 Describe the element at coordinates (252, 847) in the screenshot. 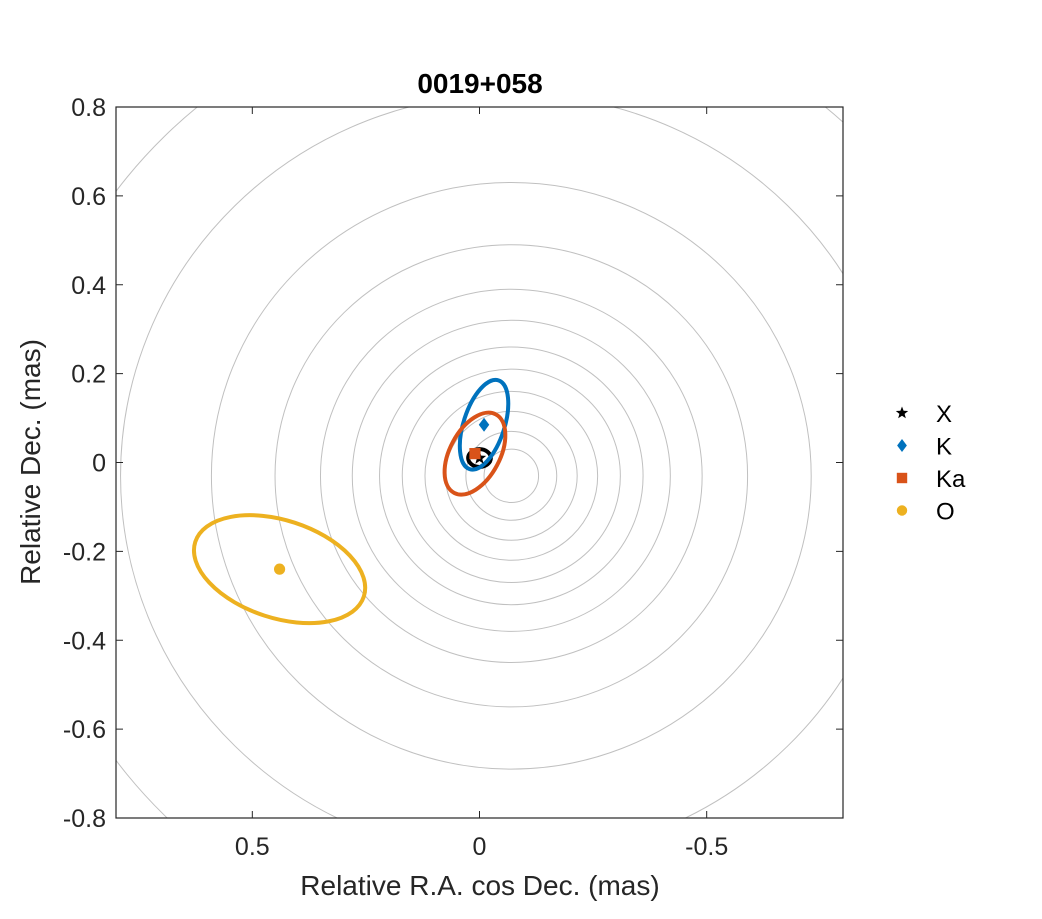

I see `x-tick-label: 0.5` at that location.